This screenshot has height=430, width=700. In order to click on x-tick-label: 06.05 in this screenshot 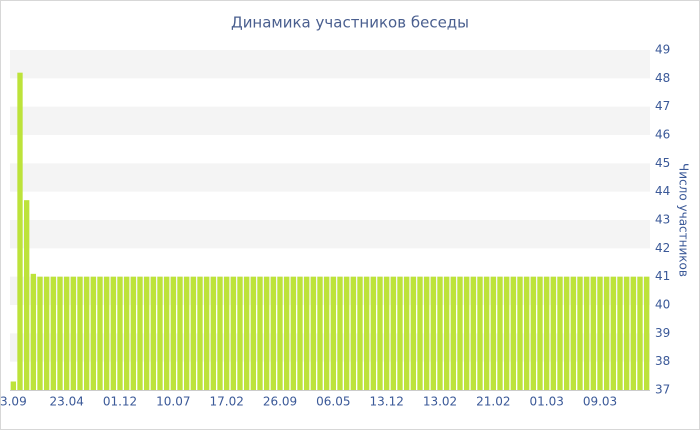, I will do `click(333, 402)`.